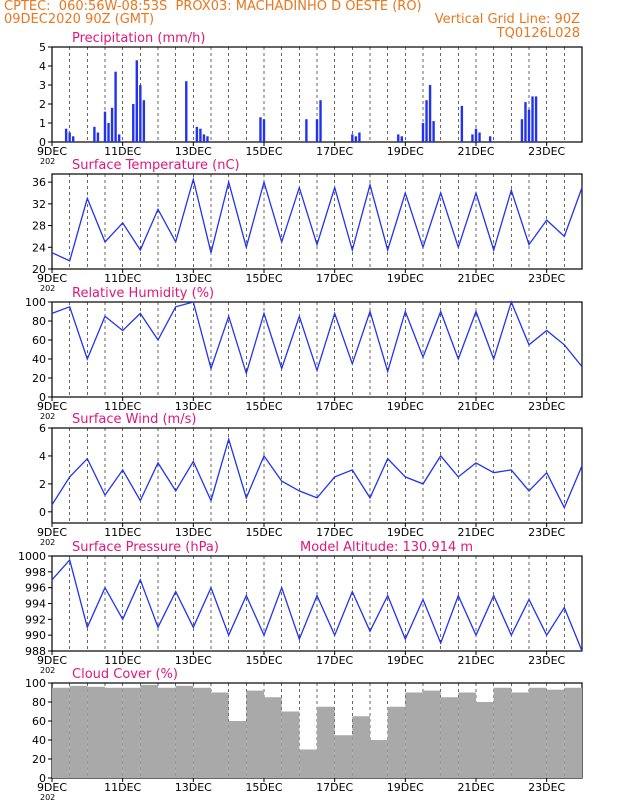 Image resolution: width=618 pixels, height=800 pixels. Describe the element at coordinates (193, 532) in the screenshot. I see `wind-xtick-label: 13DEC` at that location.